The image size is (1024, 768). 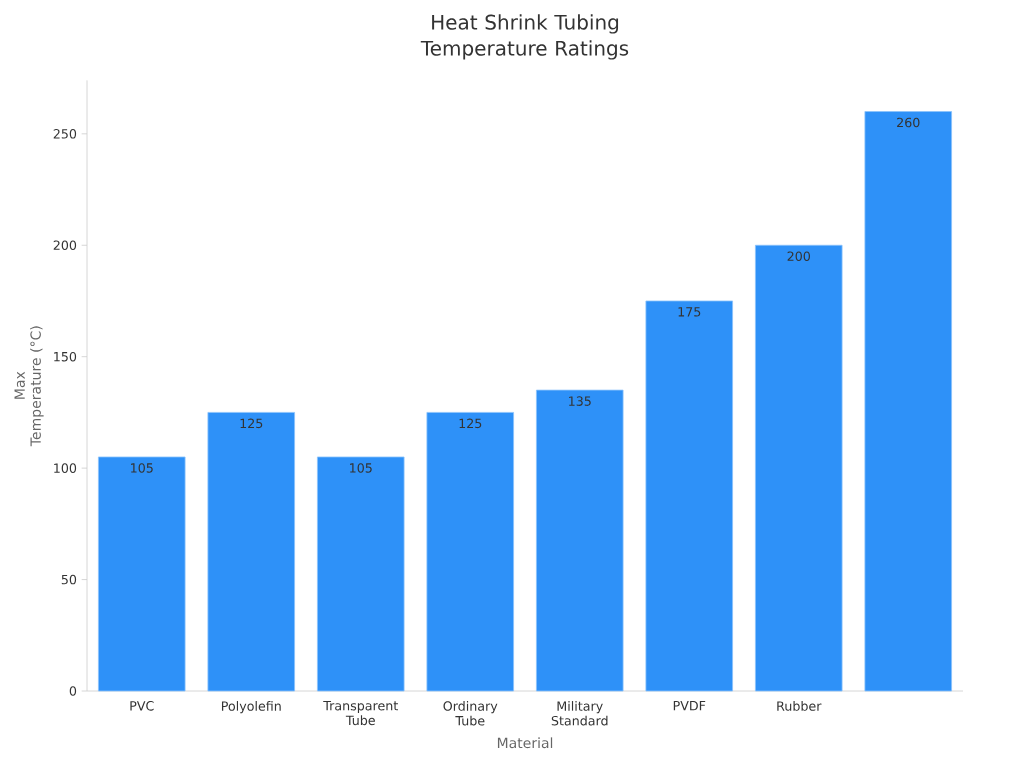 I want to click on x-tick-label: PVC, so click(x=142, y=706).